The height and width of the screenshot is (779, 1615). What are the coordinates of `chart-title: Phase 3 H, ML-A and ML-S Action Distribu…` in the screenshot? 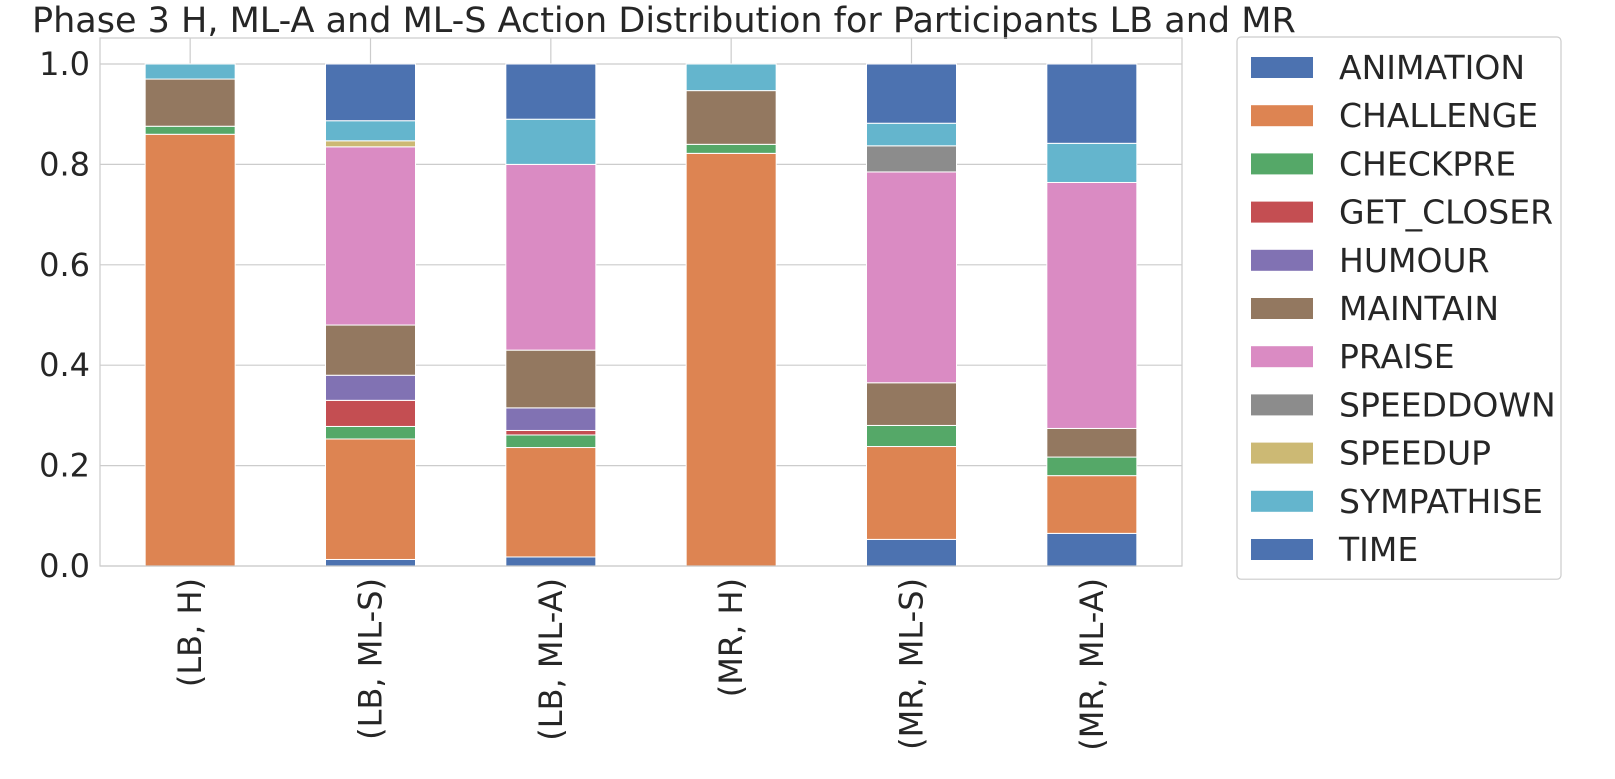 It's located at (664, 21).